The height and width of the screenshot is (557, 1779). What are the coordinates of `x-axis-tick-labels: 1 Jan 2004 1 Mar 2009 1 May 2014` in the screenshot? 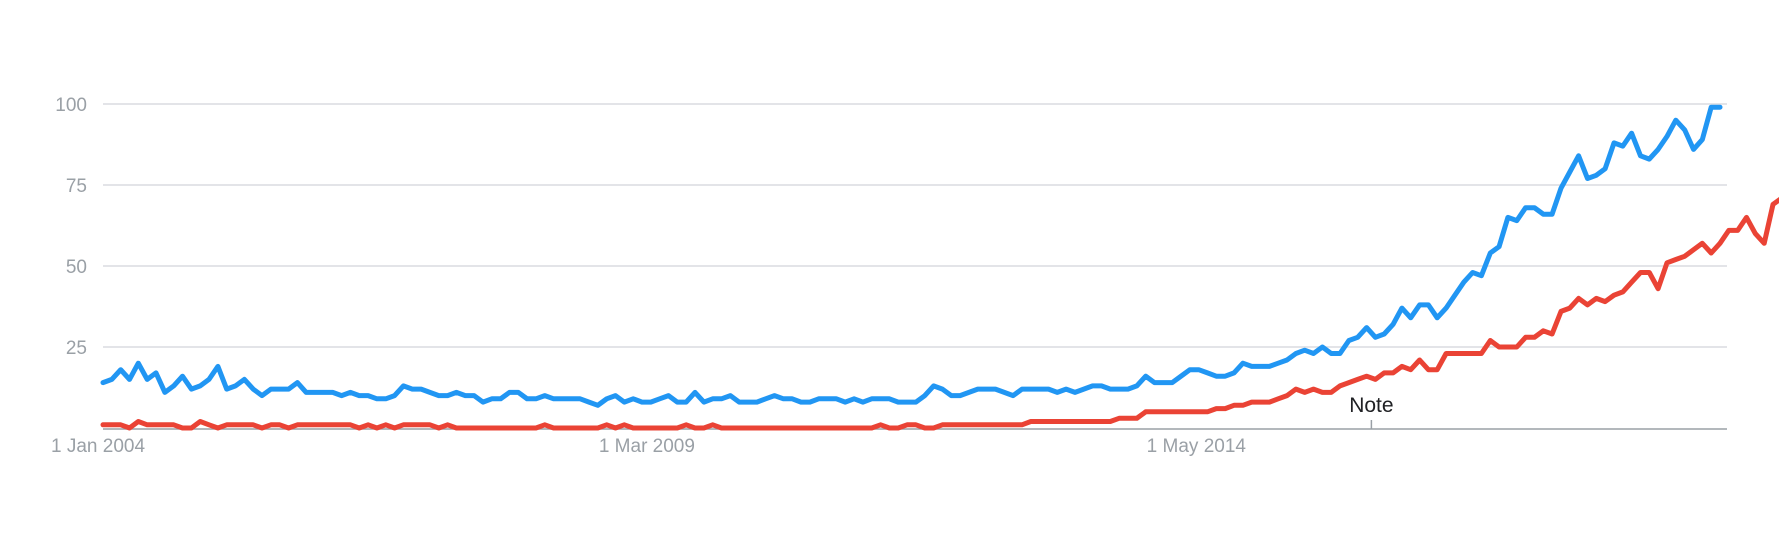 It's located at (648, 446).